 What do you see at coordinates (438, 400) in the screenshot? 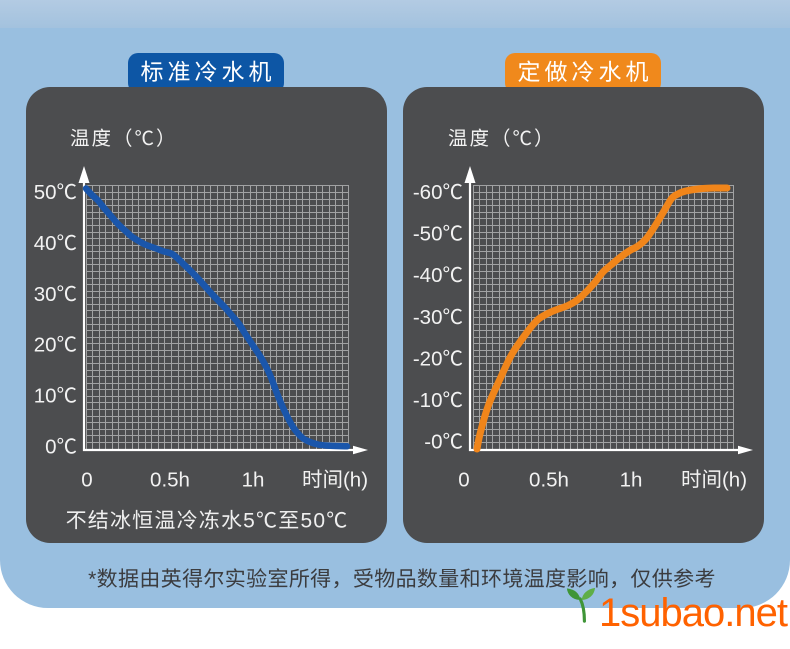
I see `svg-text: -10℃` at bounding box center [438, 400].